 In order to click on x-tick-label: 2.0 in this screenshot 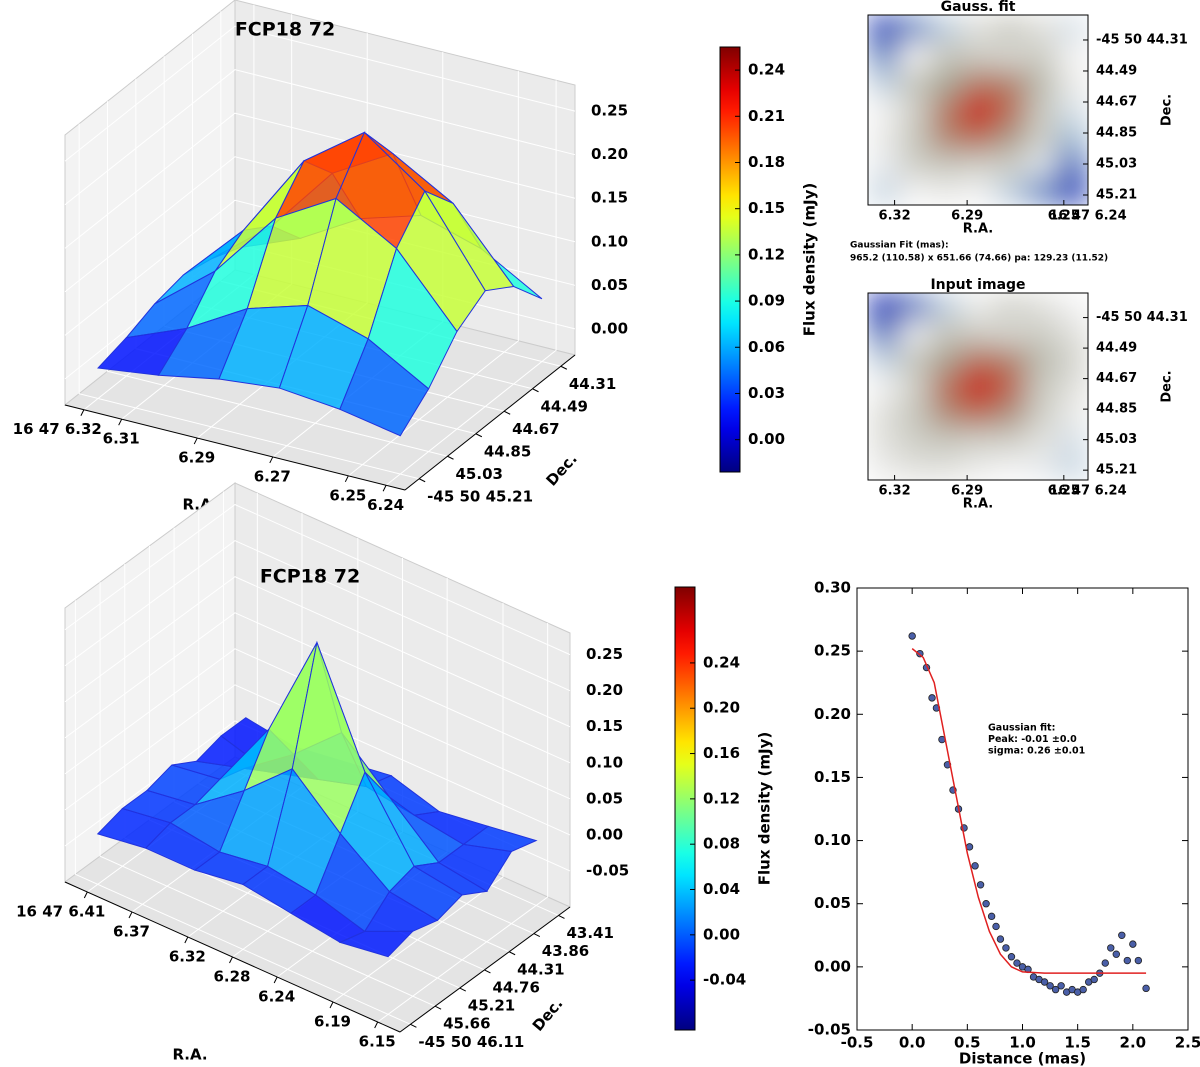, I will do `click(1133, 1043)`.